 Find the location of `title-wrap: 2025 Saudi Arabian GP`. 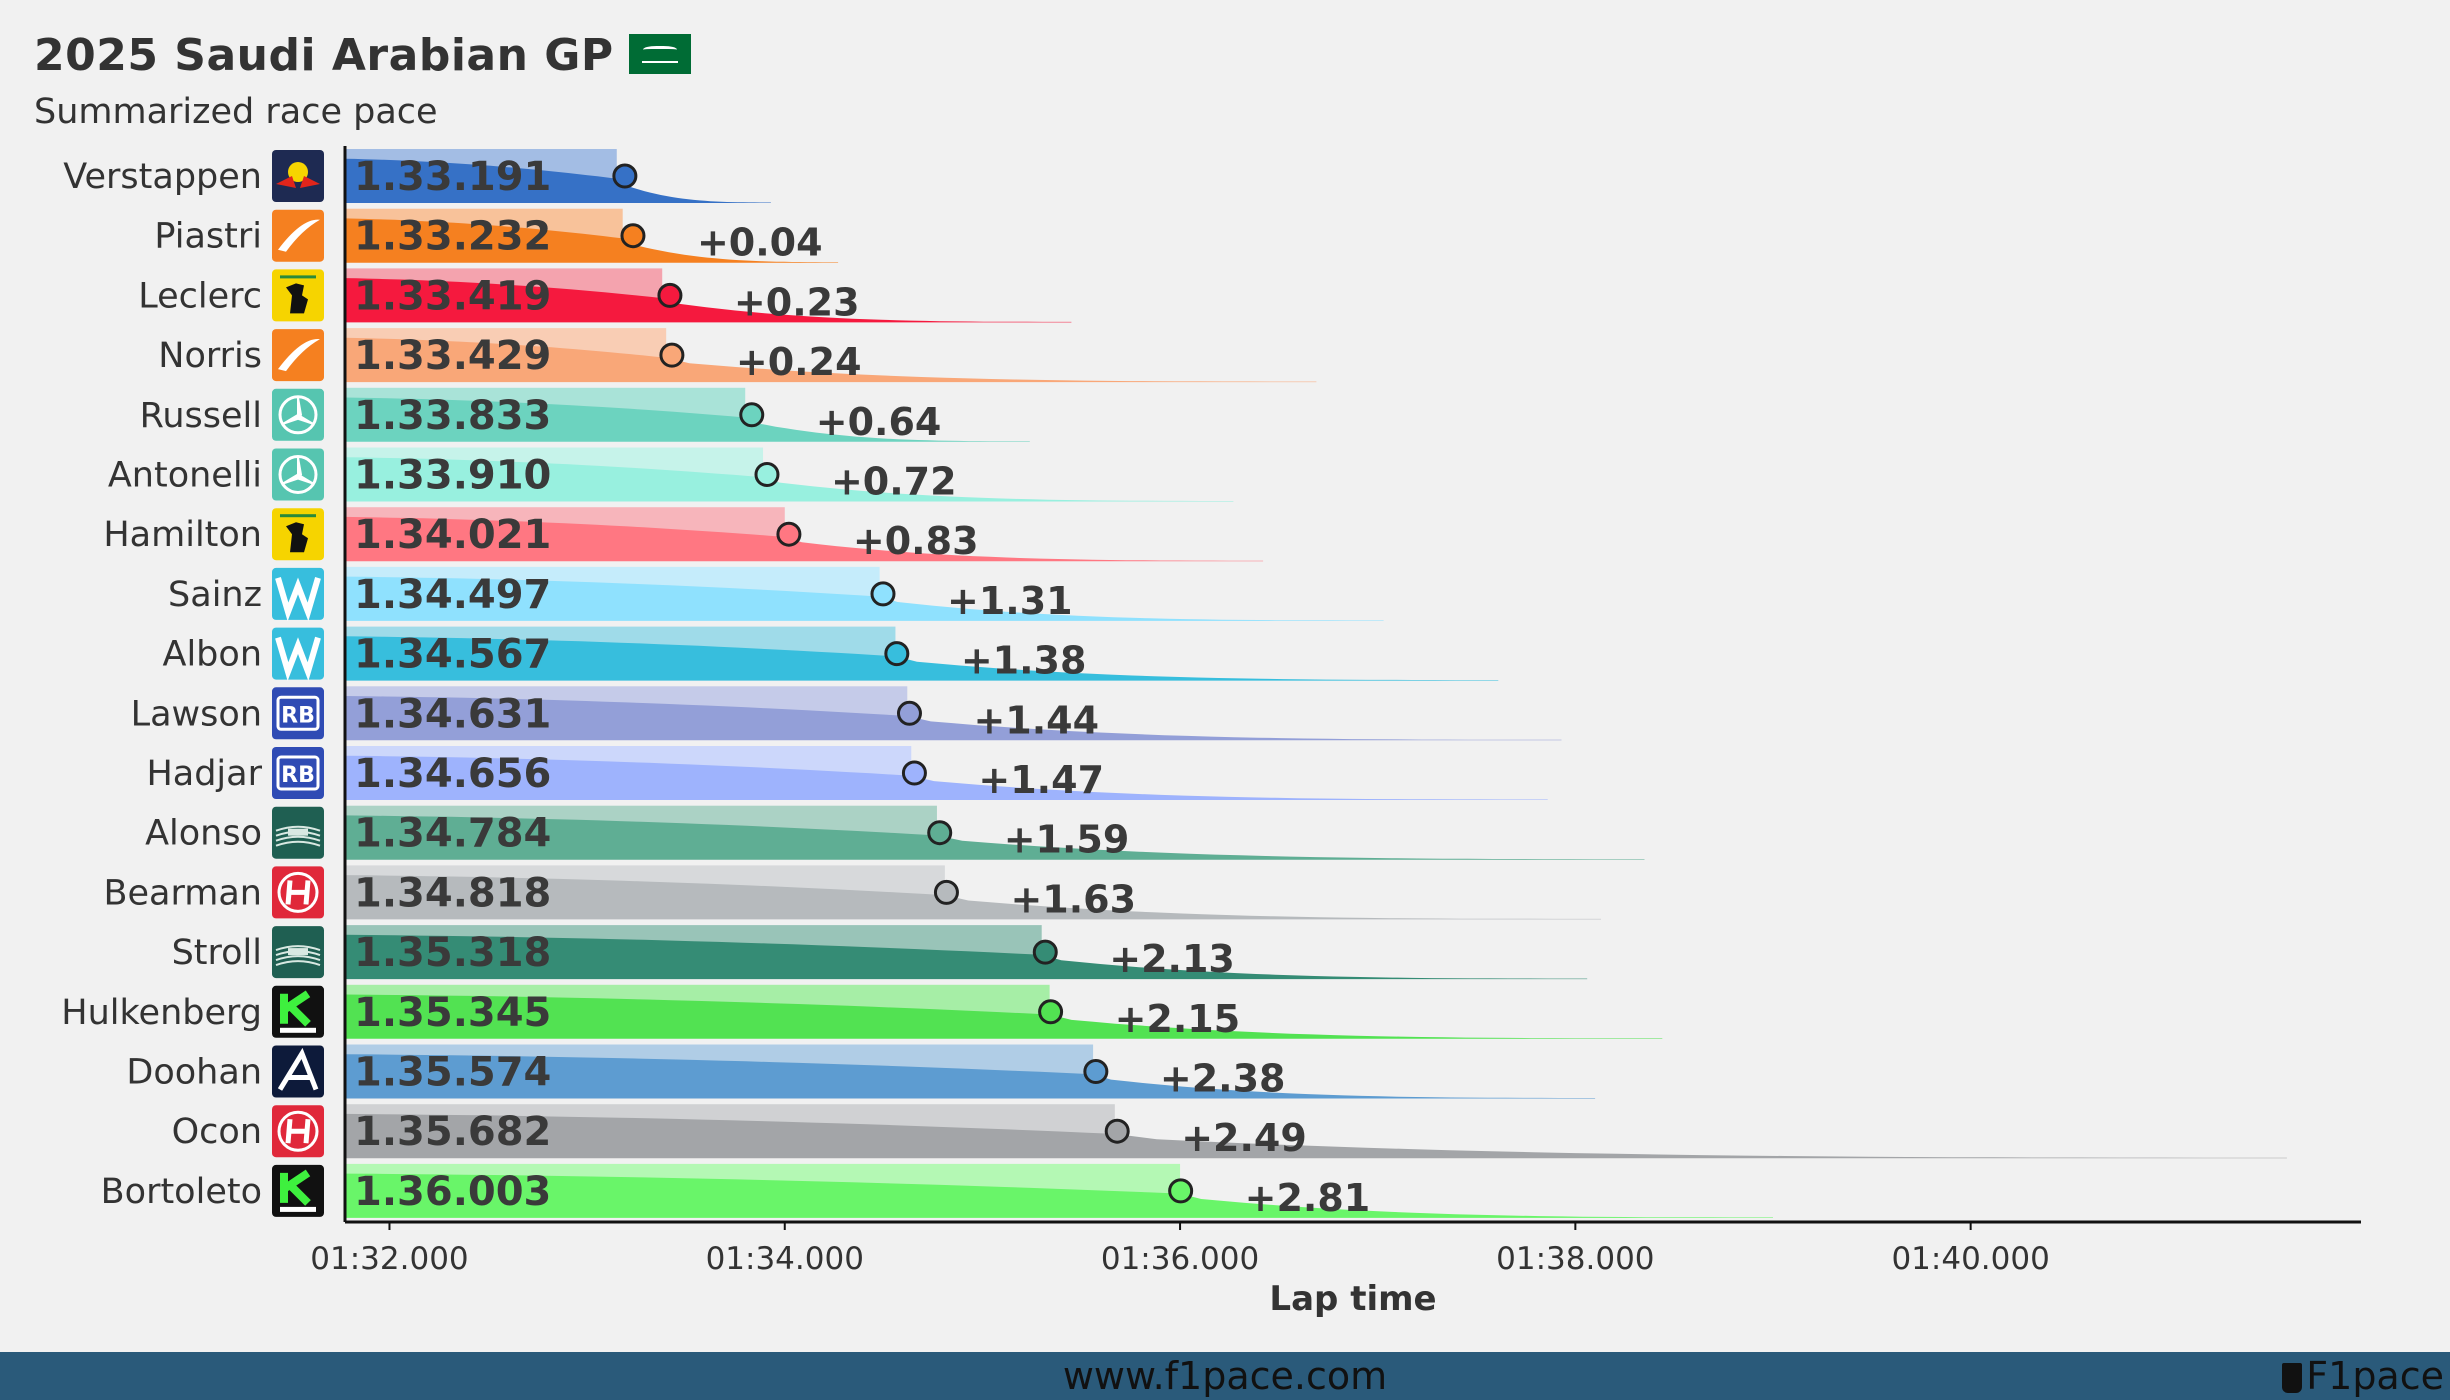

title-wrap: 2025 Saudi Arabian GP is located at coordinates (362, 55).